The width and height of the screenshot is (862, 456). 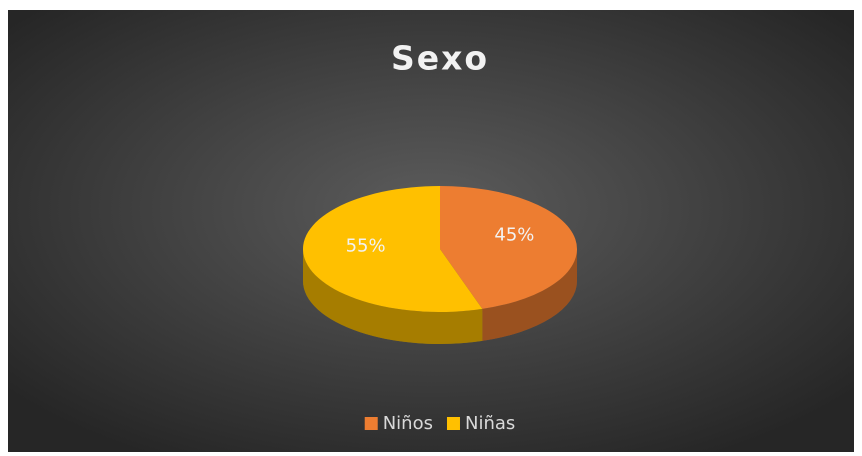 I want to click on chart-title: Sexo, so click(x=440, y=58).